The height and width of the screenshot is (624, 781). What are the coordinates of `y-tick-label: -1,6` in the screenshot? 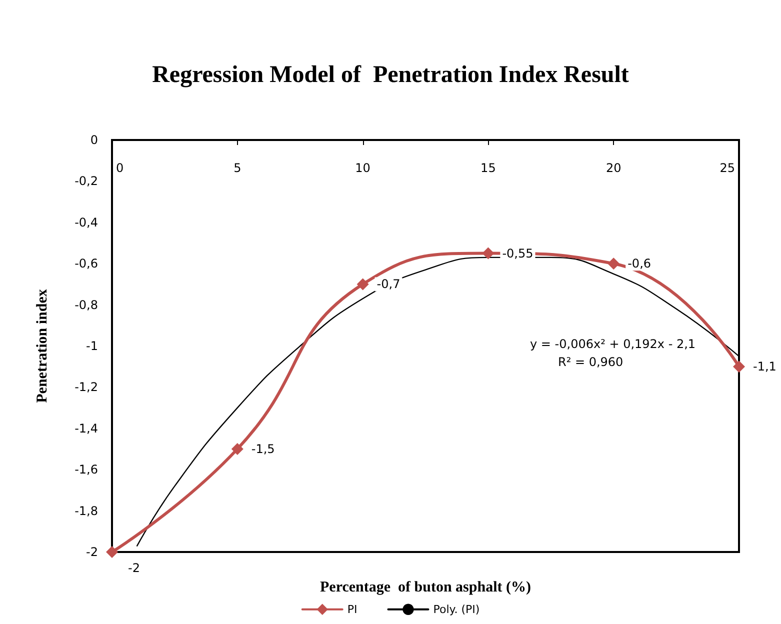 It's located at (86, 469).